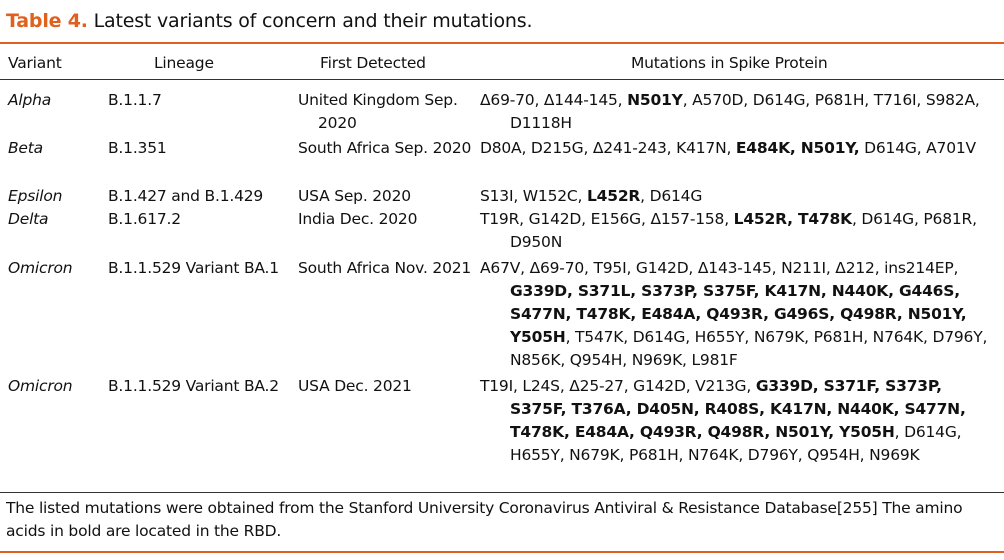 This screenshot has height=560, width=1004. I want to click on header-rule, so click(502, 79).